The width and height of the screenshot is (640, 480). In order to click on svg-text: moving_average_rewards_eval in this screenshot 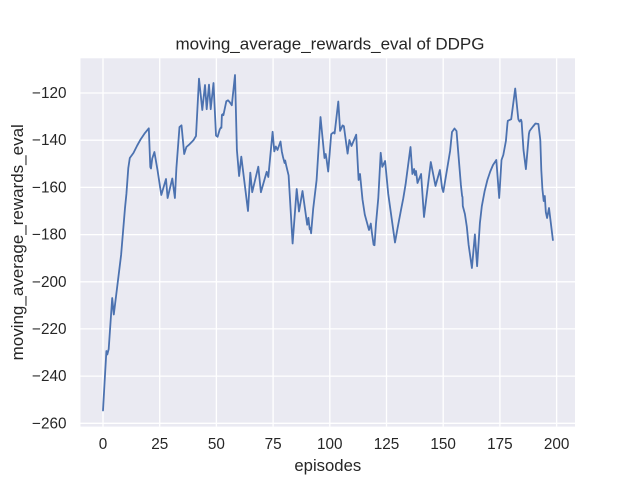, I will do `click(17, 242)`.